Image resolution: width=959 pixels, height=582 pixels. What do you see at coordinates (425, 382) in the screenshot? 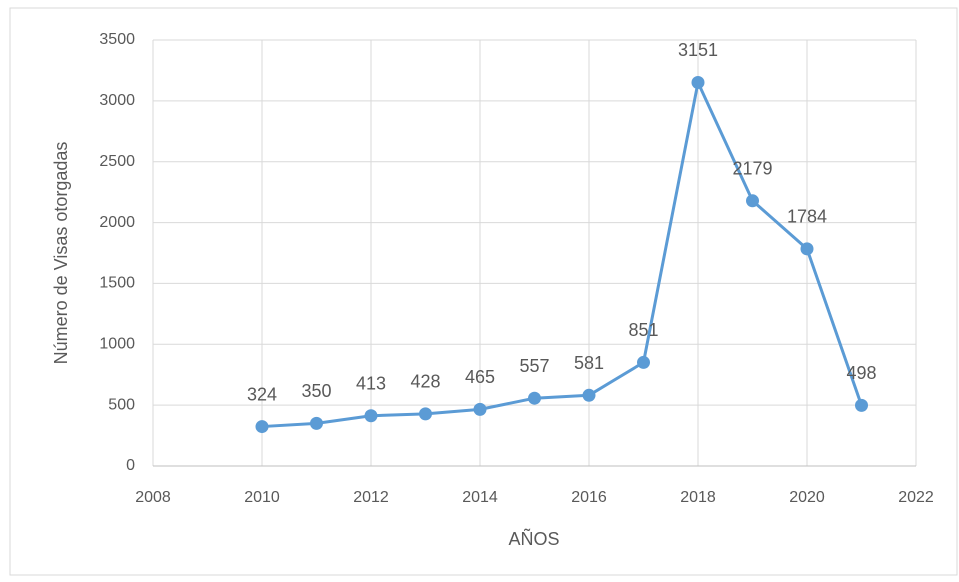
I see `data-label: 428` at bounding box center [425, 382].